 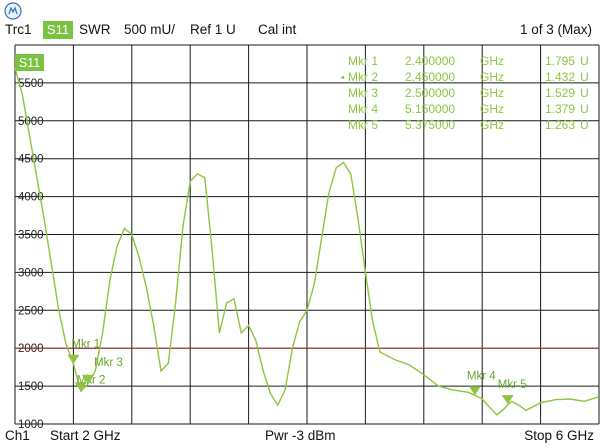 I want to click on trace-format: SWR, so click(x=95, y=29).